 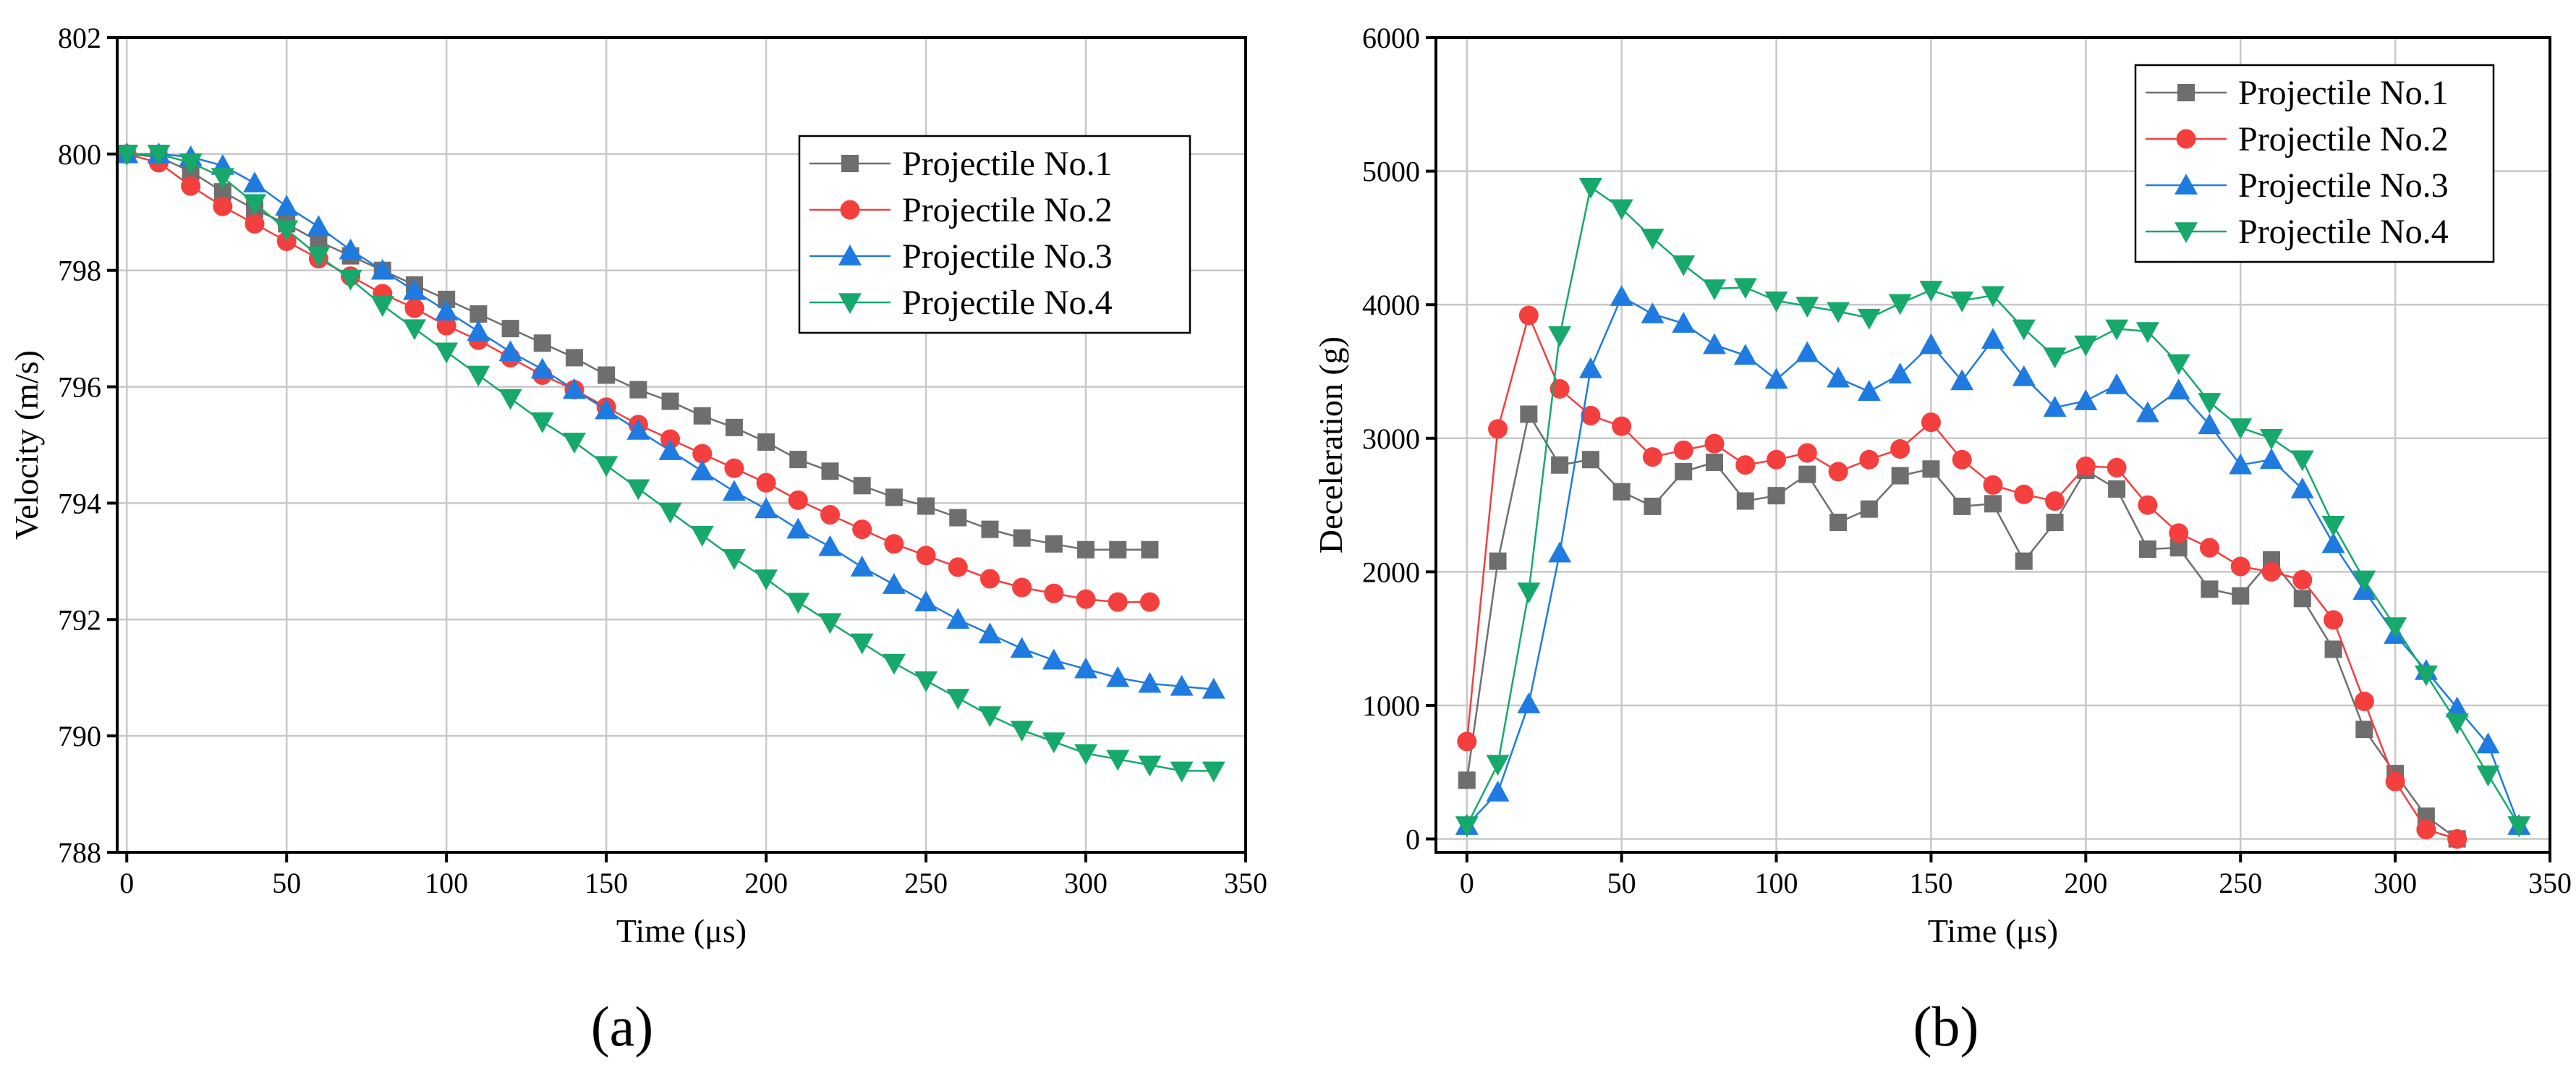 What do you see at coordinates (2343, 185) in the screenshot?
I see `legend-label: Projectile No.3` at bounding box center [2343, 185].